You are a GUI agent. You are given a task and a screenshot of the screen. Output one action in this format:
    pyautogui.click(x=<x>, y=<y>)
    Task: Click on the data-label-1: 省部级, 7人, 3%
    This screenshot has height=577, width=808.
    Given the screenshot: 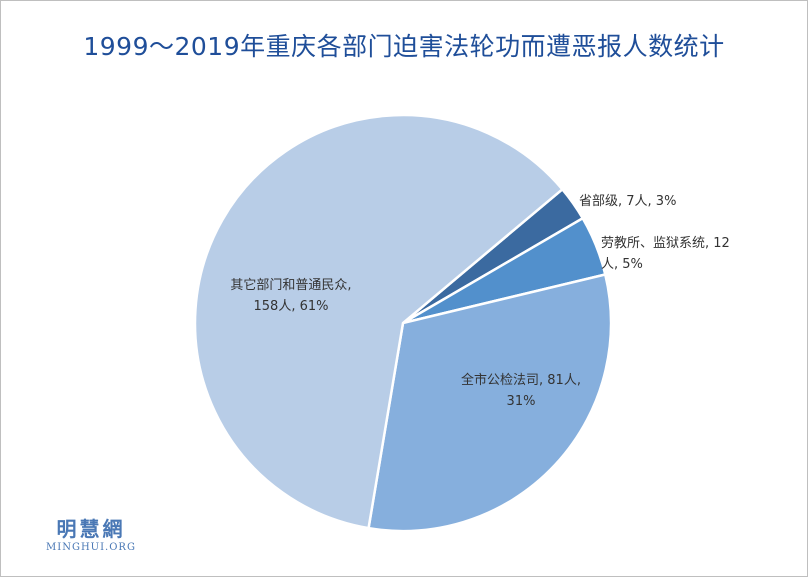 What is the action you would take?
    pyautogui.click(x=627, y=201)
    